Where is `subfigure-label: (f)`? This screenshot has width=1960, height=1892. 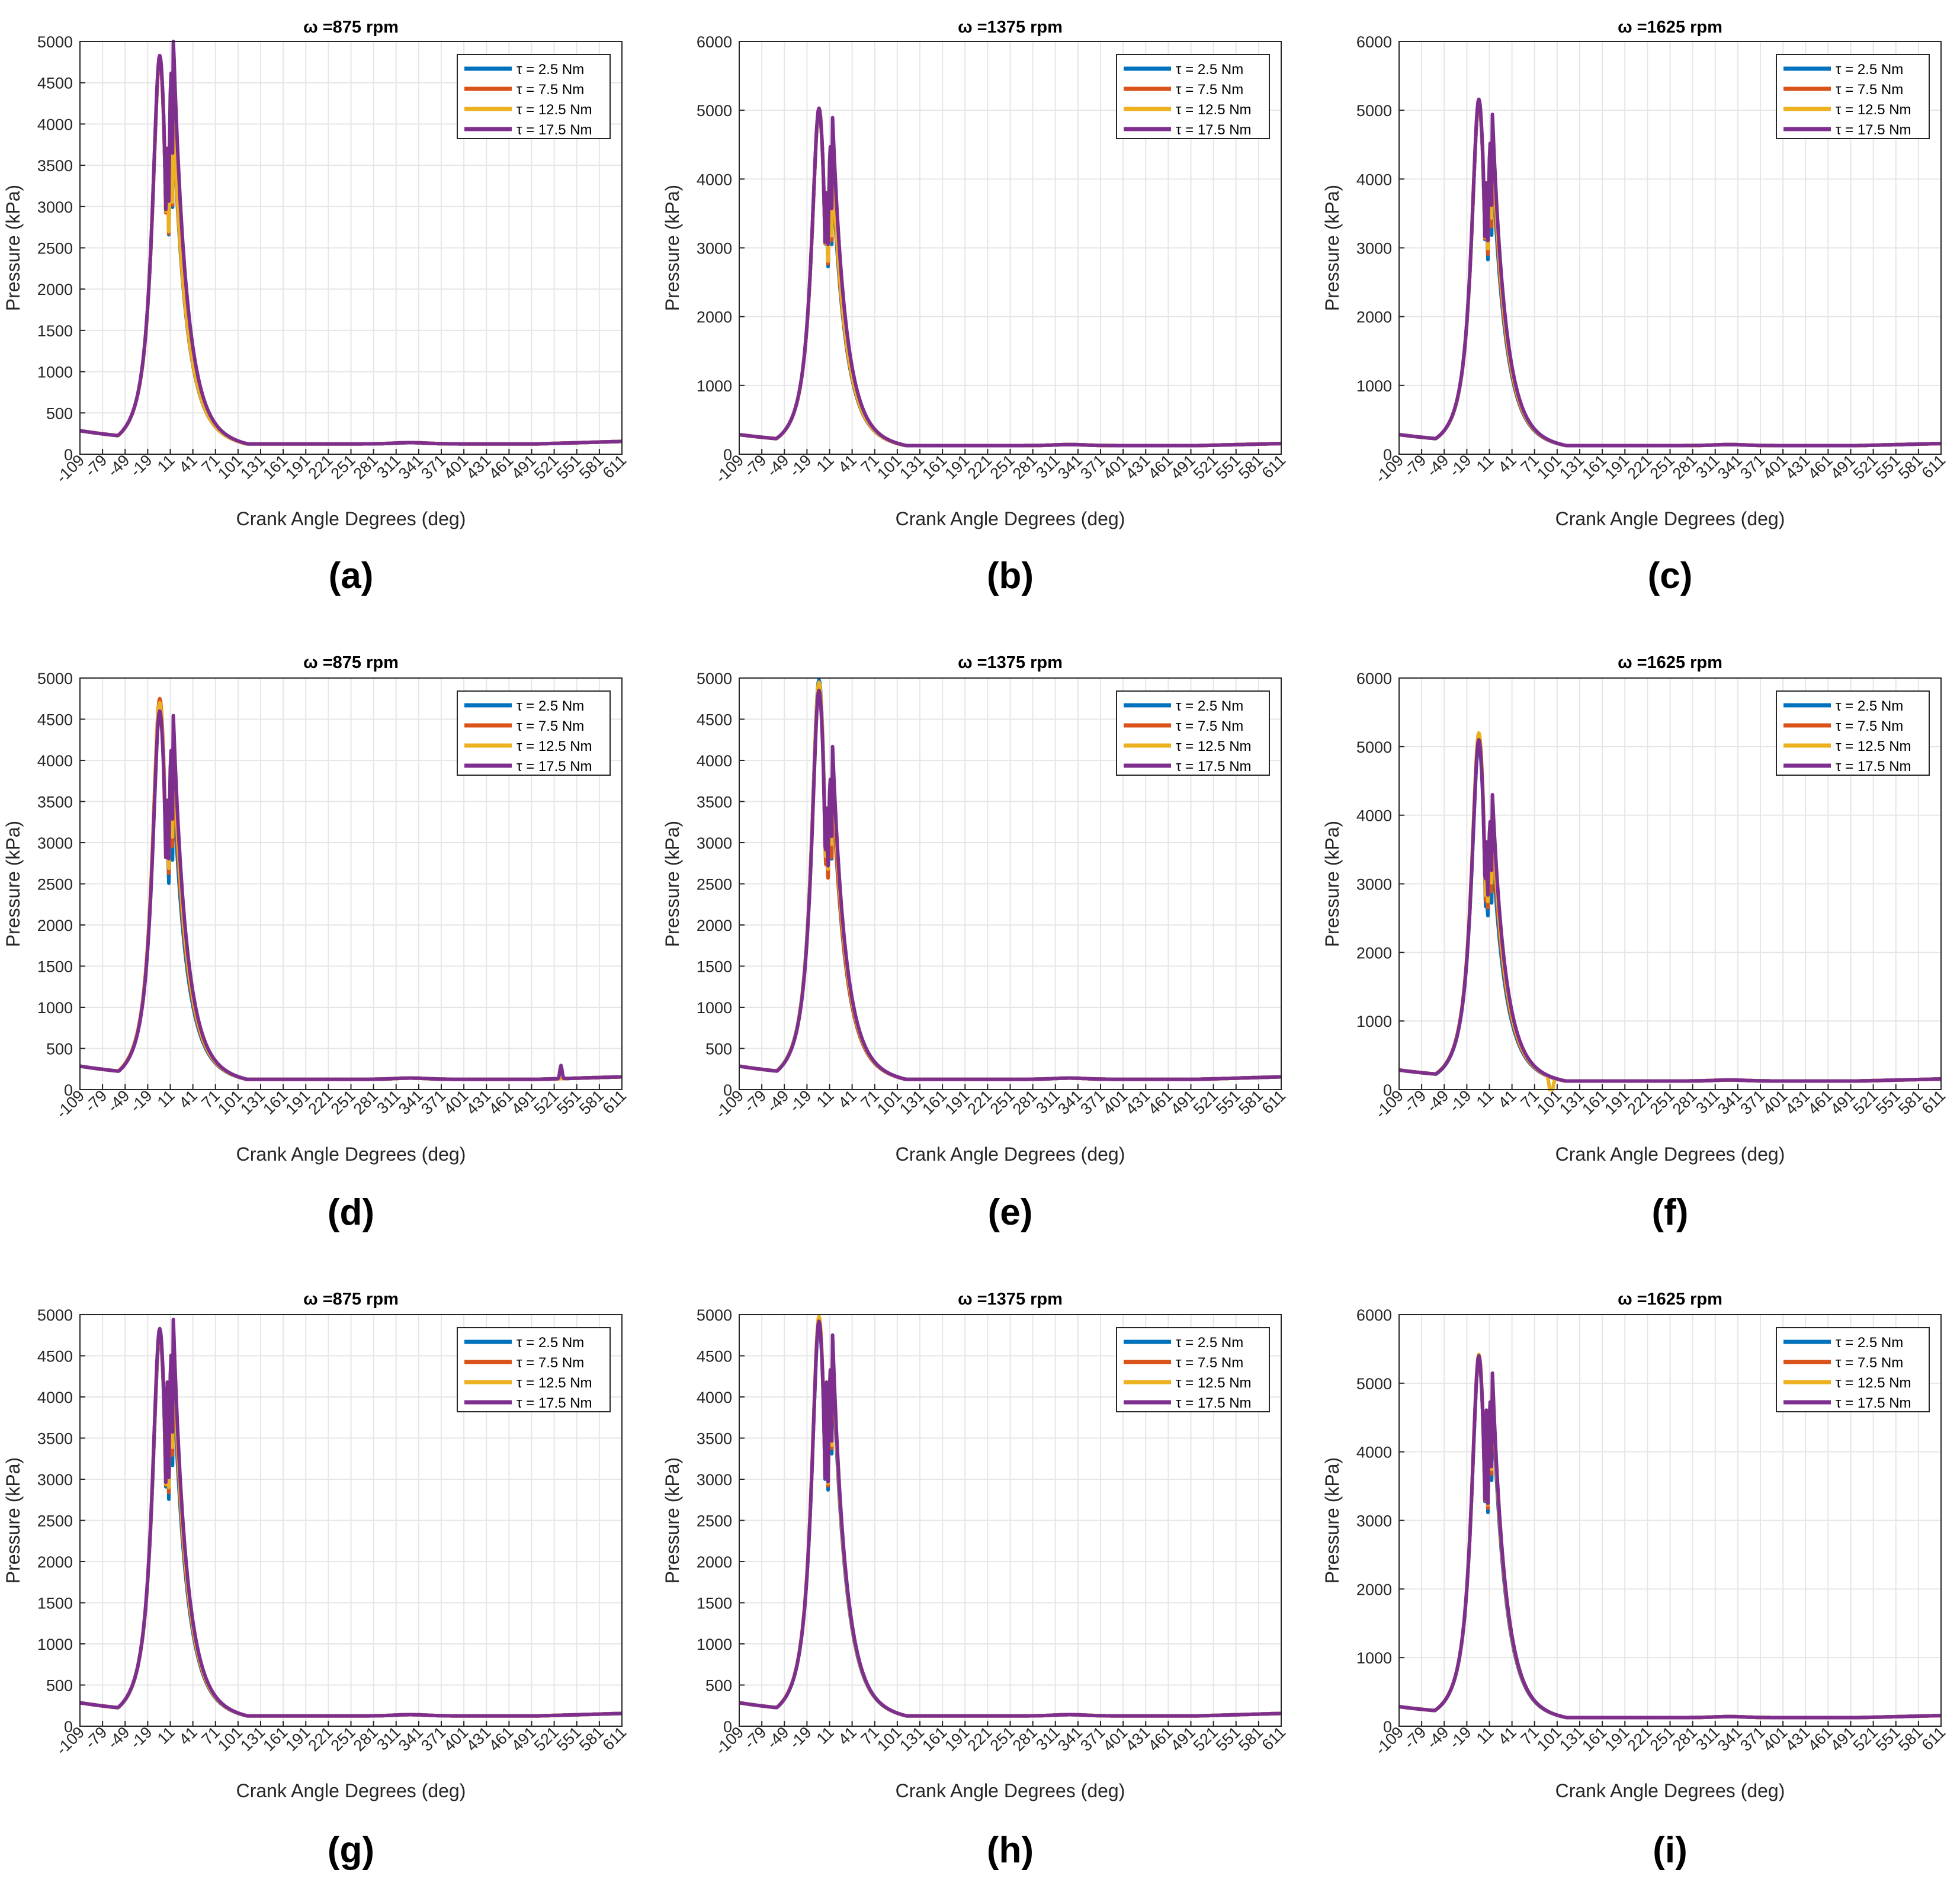
subfigure-label: (f) is located at coordinates (1671, 1212).